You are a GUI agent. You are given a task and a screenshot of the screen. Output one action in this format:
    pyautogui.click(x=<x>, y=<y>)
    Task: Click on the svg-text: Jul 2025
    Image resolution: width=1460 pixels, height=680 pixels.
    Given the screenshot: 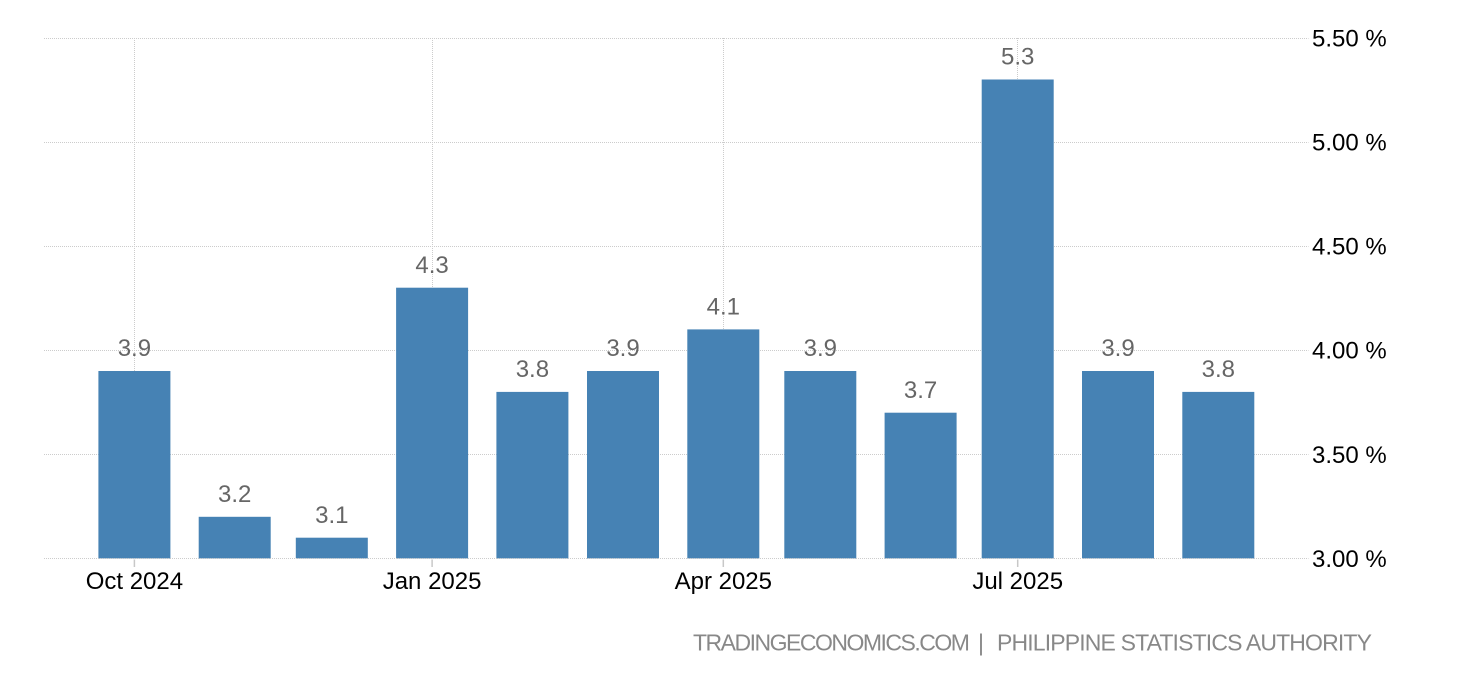 What is the action you would take?
    pyautogui.click(x=1017, y=581)
    